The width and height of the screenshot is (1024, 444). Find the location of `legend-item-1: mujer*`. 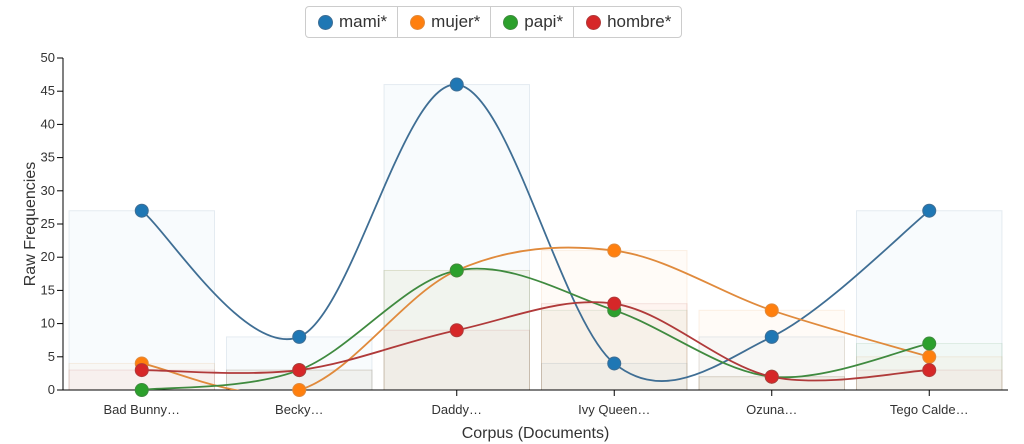

legend-item-1: mujer* is located at coordinates (445, 22).